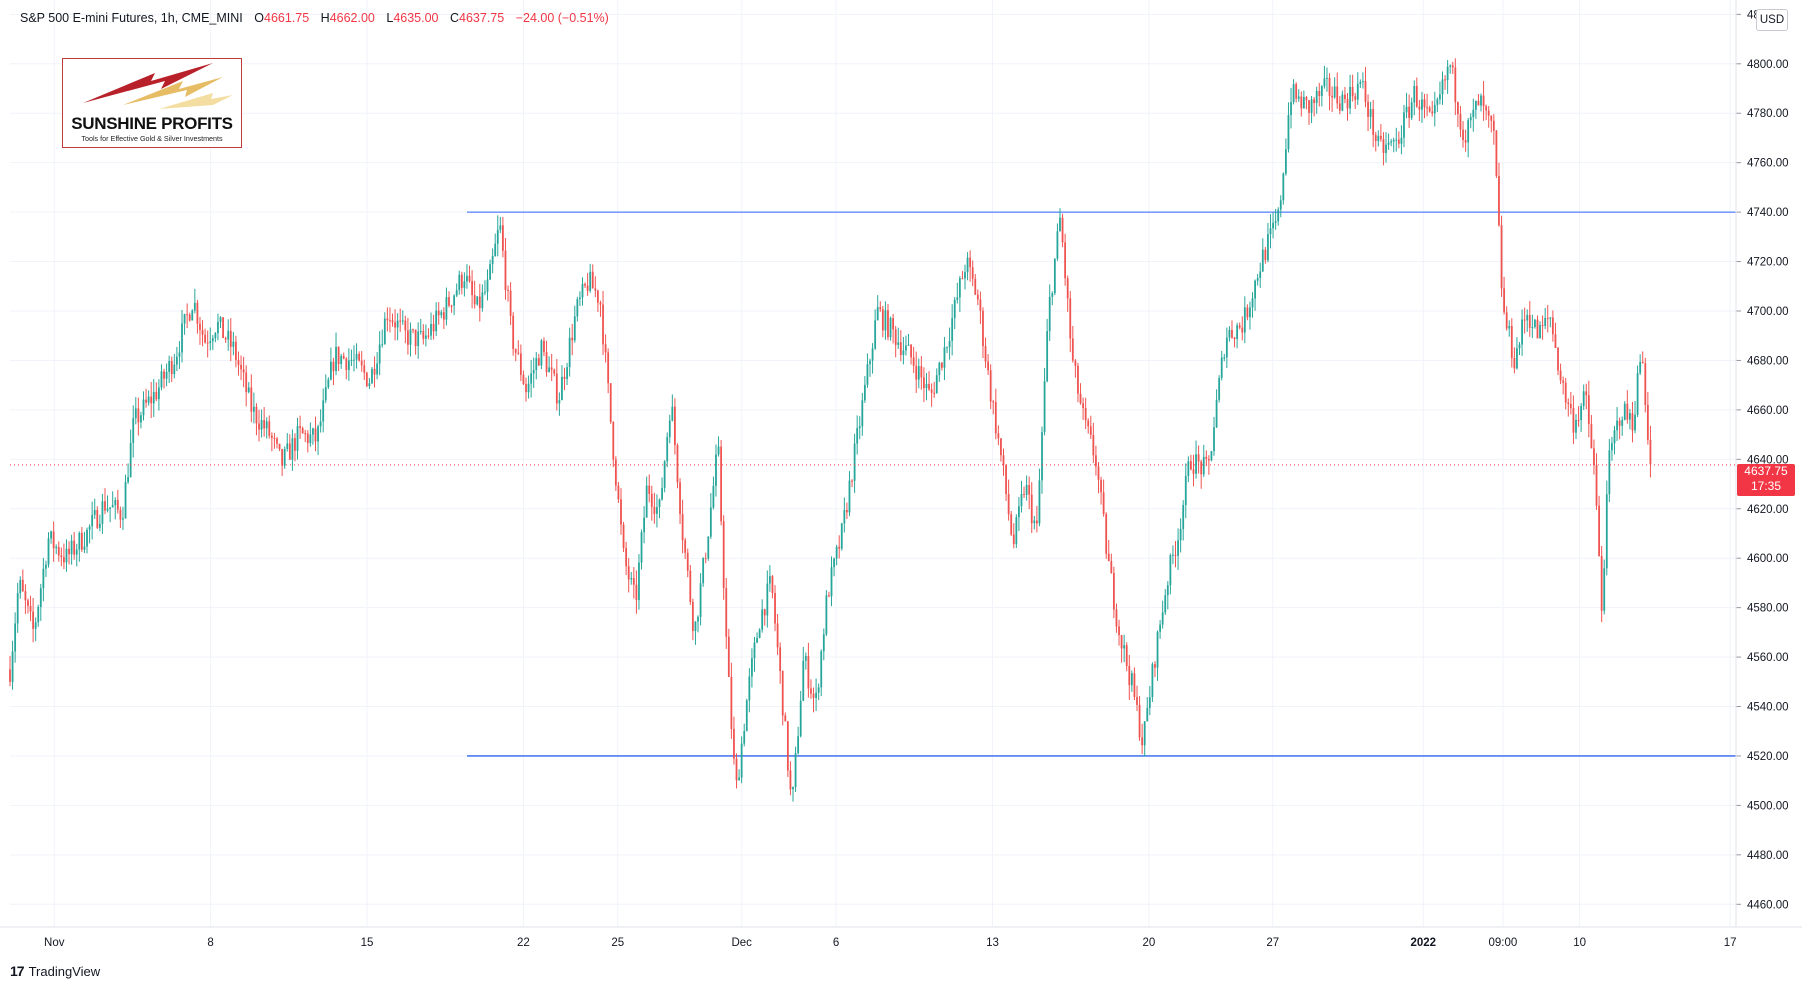 The height and width of the screenshot is (988, 1802). What do you see at coordinates (1768, 757) in the screenshot?
I see `y-tick-label: 4520.00` at bounding box center [1768, 757].